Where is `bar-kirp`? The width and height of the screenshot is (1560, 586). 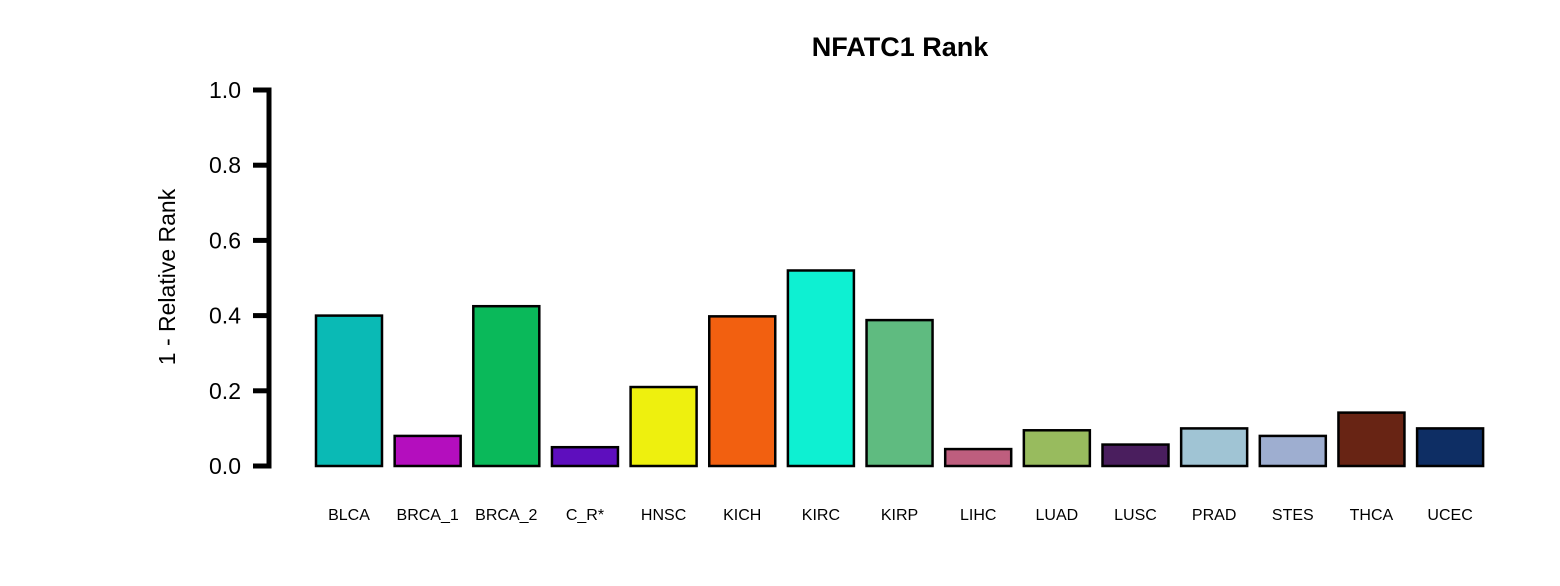
bar-kirp is located at coordinates (899, 393).